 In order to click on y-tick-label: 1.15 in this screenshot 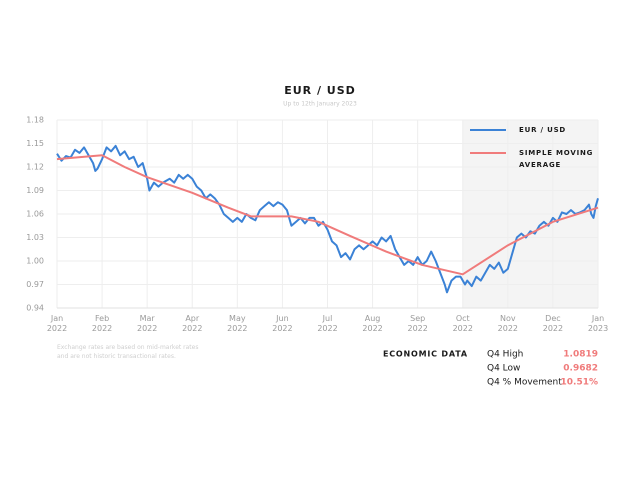, I will do `click(35, 143)`.